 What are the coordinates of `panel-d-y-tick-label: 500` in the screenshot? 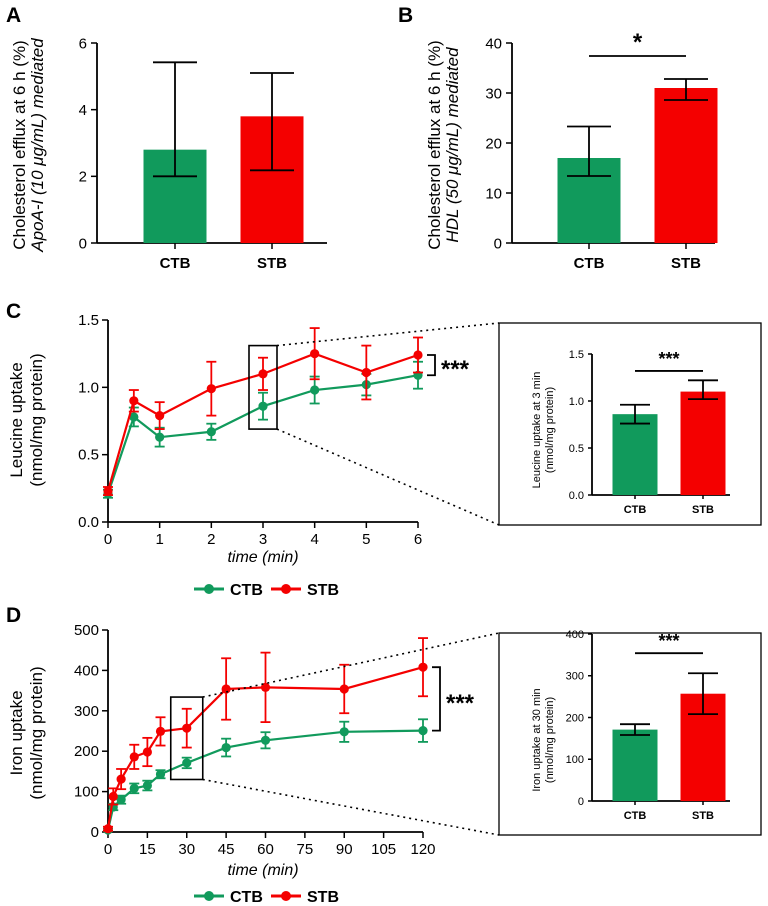 It's located at (86, 630).